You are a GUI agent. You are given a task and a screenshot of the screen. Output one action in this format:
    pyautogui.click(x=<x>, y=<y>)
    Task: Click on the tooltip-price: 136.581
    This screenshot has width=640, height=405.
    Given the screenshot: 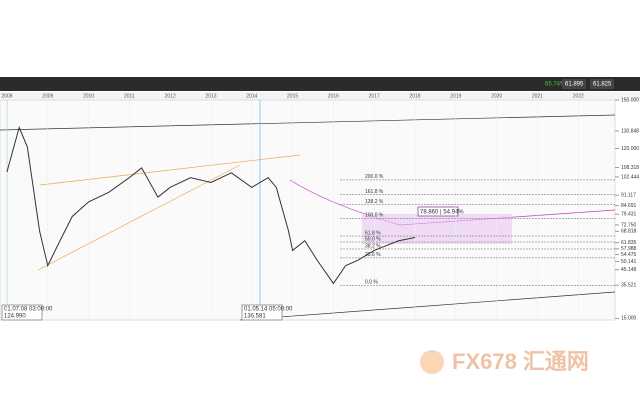 What is the action you would take?
    pyautogui.click(x=255, y=317)
    